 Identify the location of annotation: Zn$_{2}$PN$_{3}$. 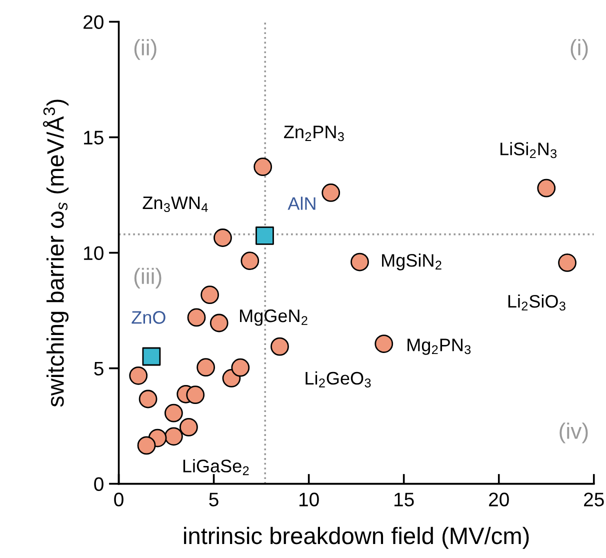
(314, 134).